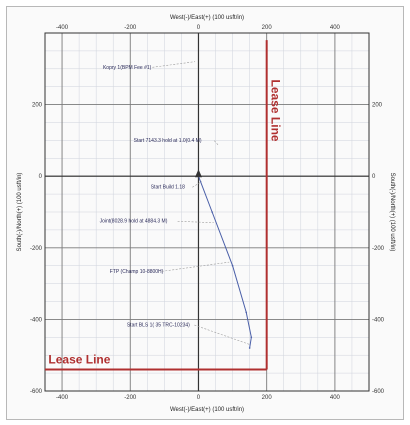 Image resolution: width=410 pixels, height=425 pixels. What do you see at coordinates (378, 392) in the screenshot?
I see `y-tick-label-right: -600` at bounding box center [378, 392].